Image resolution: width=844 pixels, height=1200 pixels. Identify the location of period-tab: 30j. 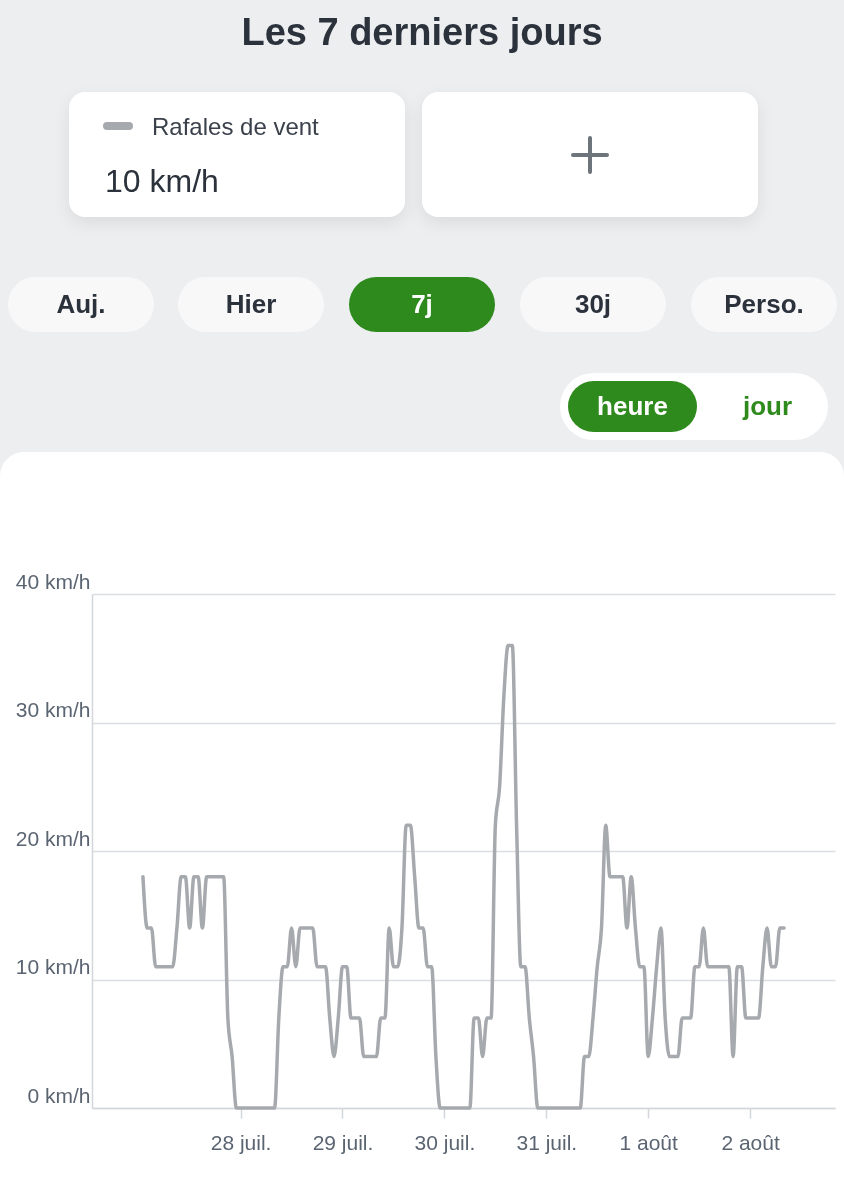
(593, 304).